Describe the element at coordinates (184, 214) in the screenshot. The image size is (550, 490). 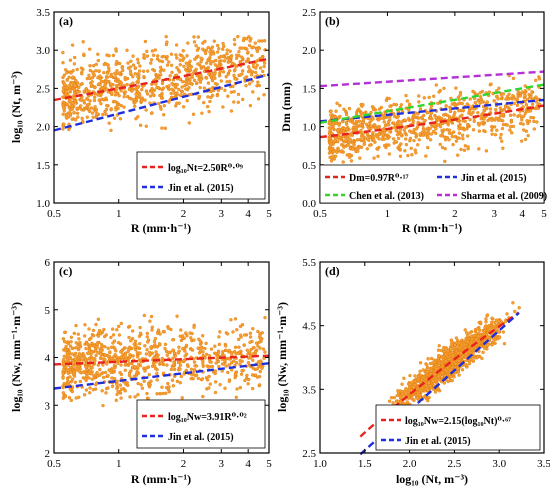
I see `x-tick-label: 2` at that location.